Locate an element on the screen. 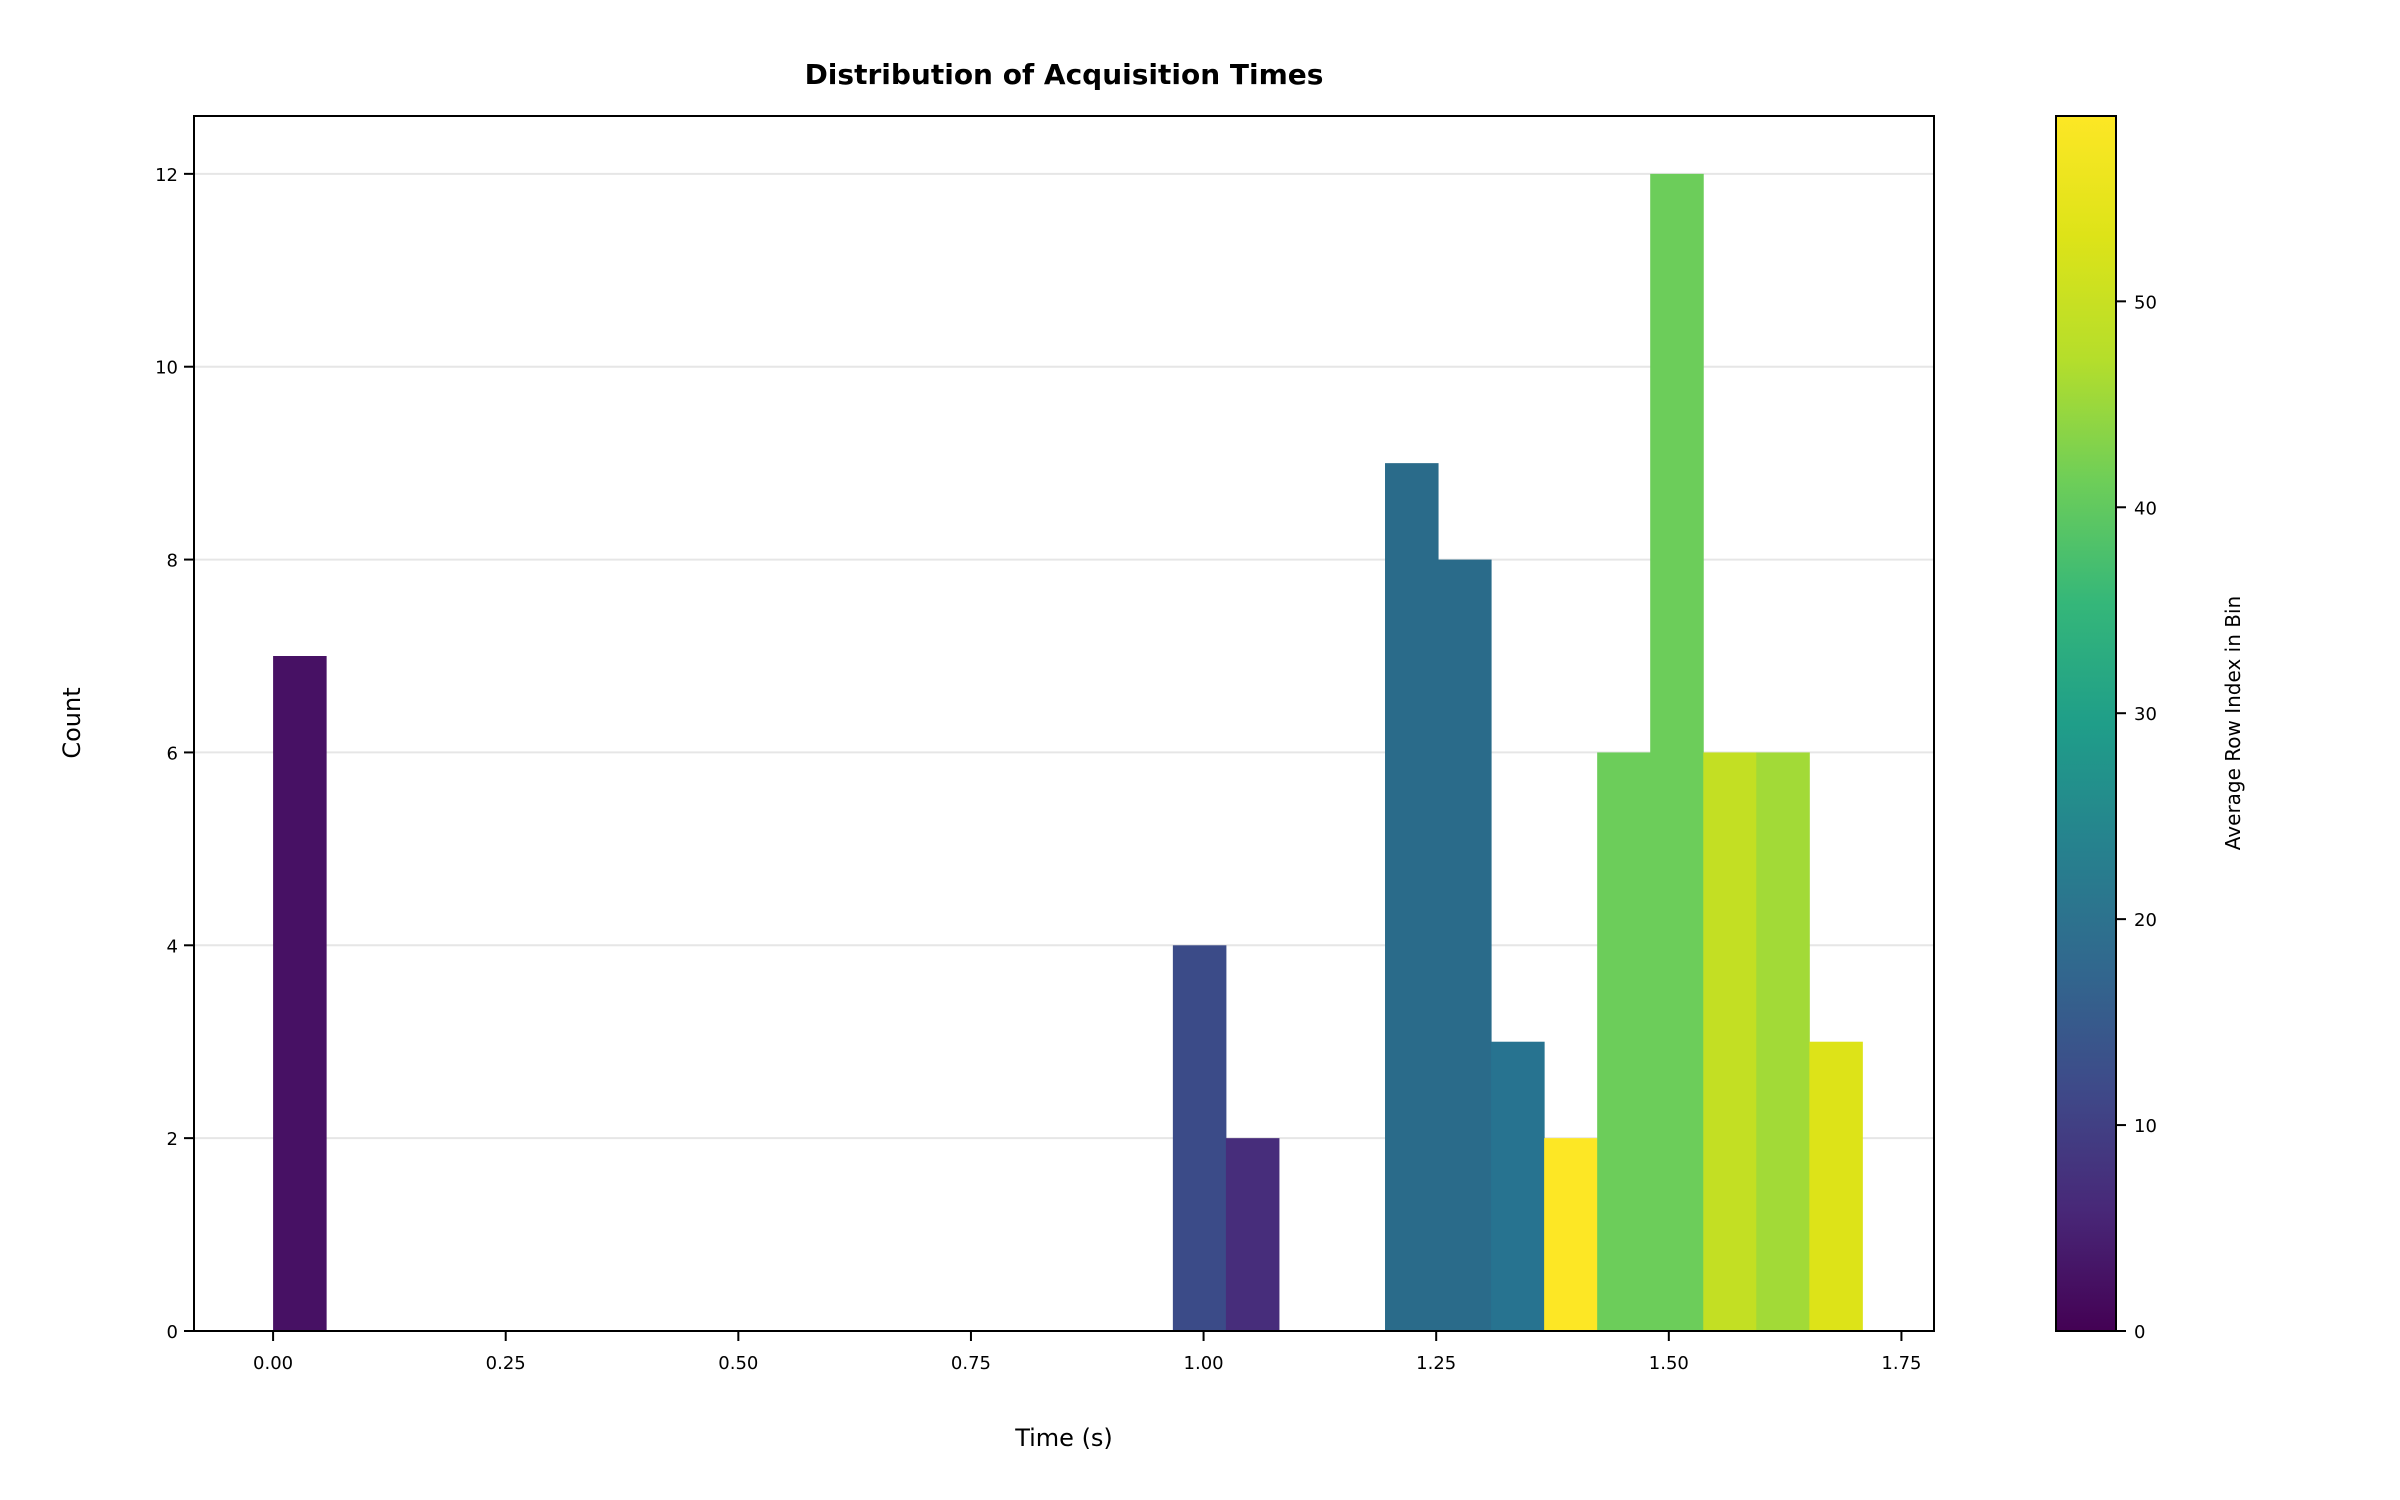 The image size is (2400, 1500). y-tick-label: 2 is located at coordinates (172, 1139).